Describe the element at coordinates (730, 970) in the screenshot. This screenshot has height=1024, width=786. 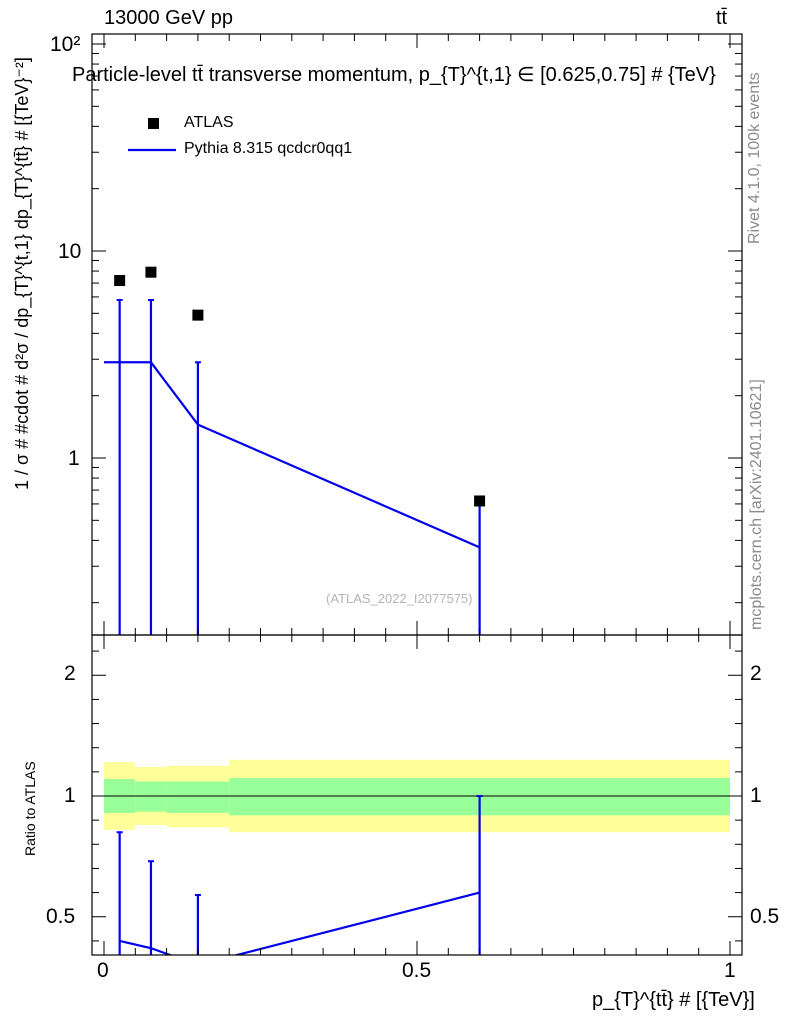
I see `x-tick-label-1: 1` at that location.